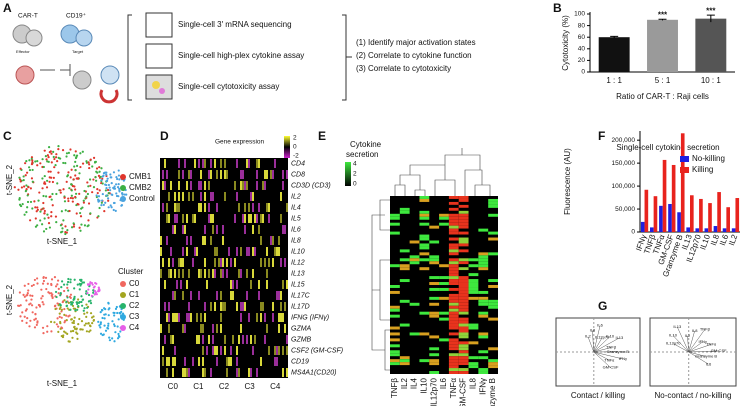 The height and width of the screenshot is (406, 743). I want to click on loading-label: GM-CSF, so click(611, 367).